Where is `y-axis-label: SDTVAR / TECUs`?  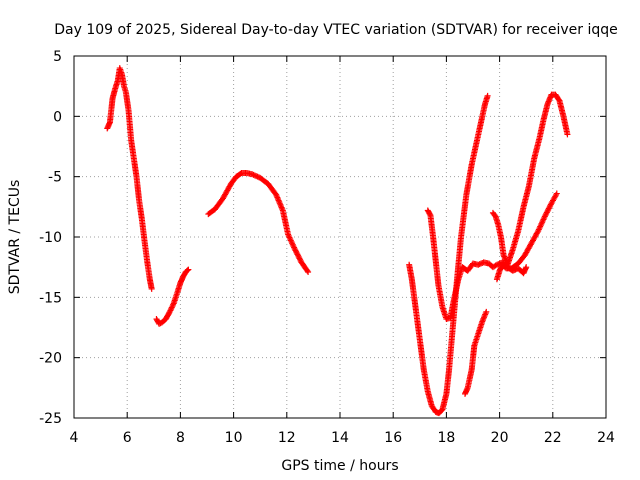
y-axis-label: SDTVAR / TECUs is located at coordinates (15, 237).